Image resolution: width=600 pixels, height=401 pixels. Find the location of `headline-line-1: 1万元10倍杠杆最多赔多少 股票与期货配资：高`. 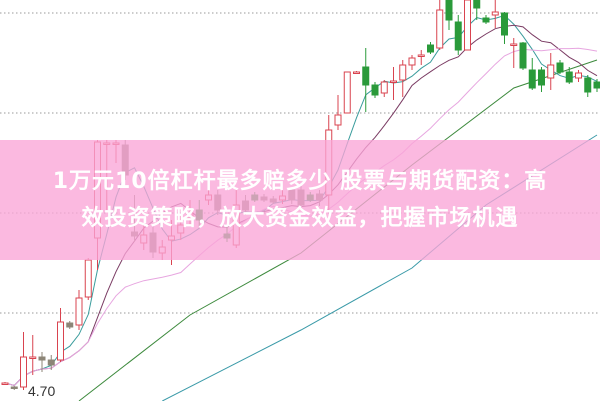

headline-line-1: 1万元10倍杠杆最多赔多少 股票与期货配资：高 is located at coordinates (300, 181).